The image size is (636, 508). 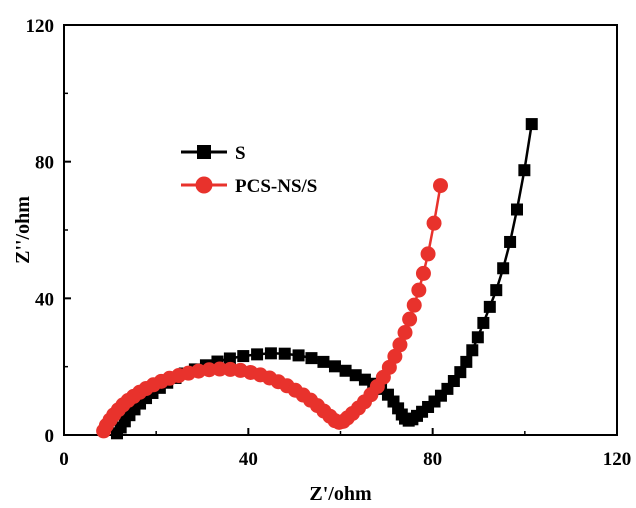 I want to click on legend: S PCS-NS/S, so click(x=249, y=170).